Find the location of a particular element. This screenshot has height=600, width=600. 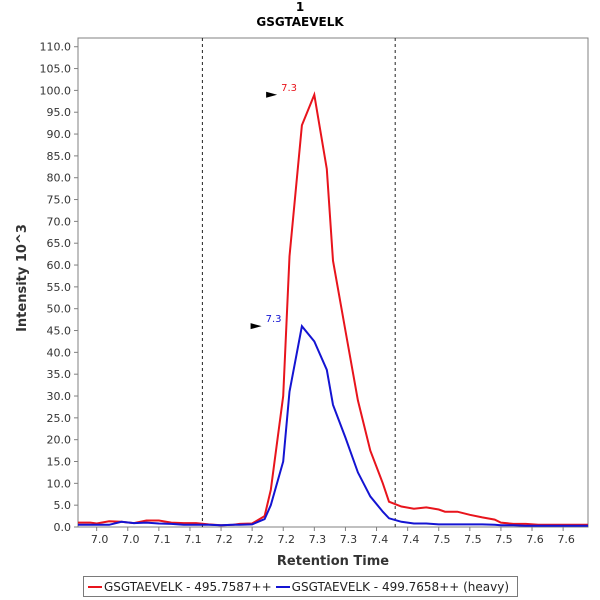

peak-annotations: 7.3 7.3 is located at coordinates (273, 206).